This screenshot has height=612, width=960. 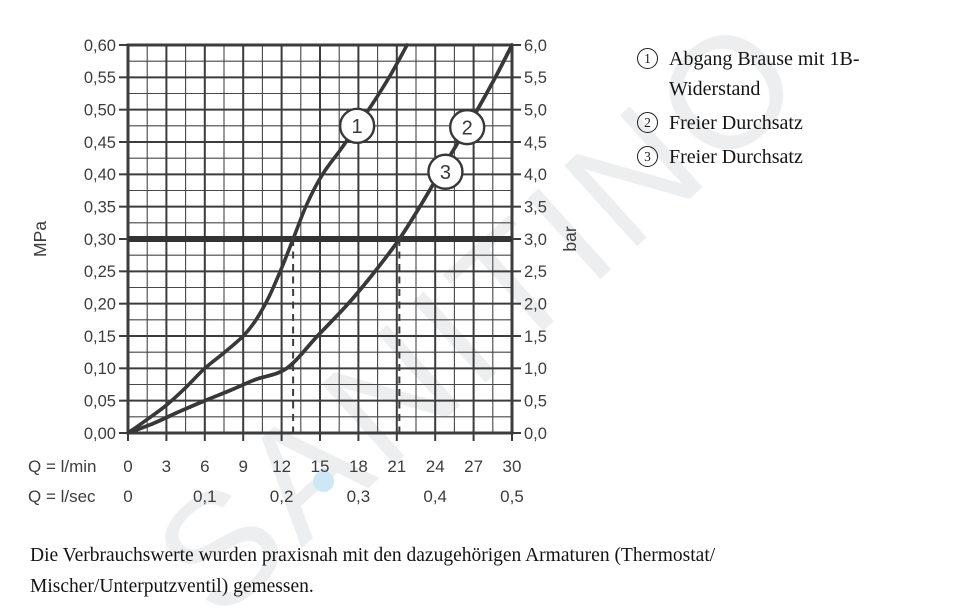 What do you see at coordinates (647, 156) in the screenshot?
I see `legend-marker-3-icon: 3` at bounding box center [647, 156].